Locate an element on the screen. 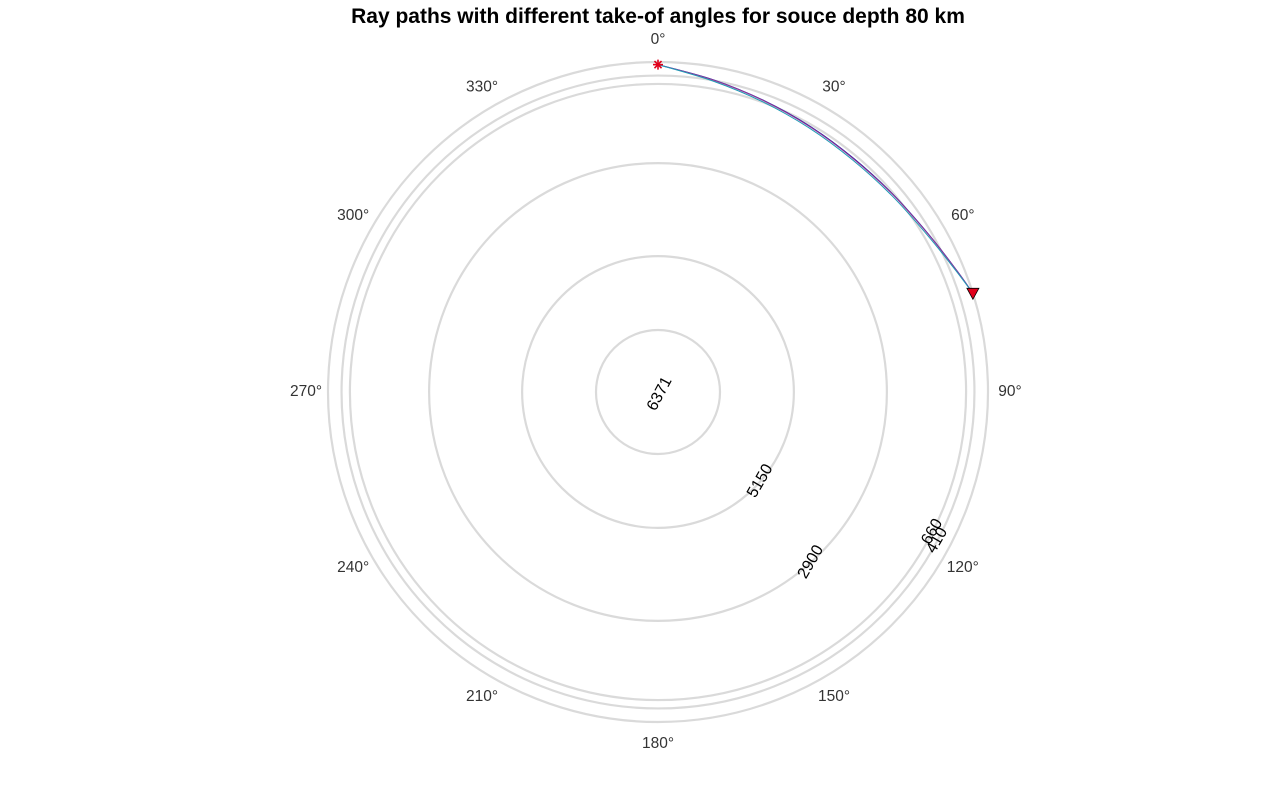  angle-tick-label: 90° is located at coordinates (1009, 391).